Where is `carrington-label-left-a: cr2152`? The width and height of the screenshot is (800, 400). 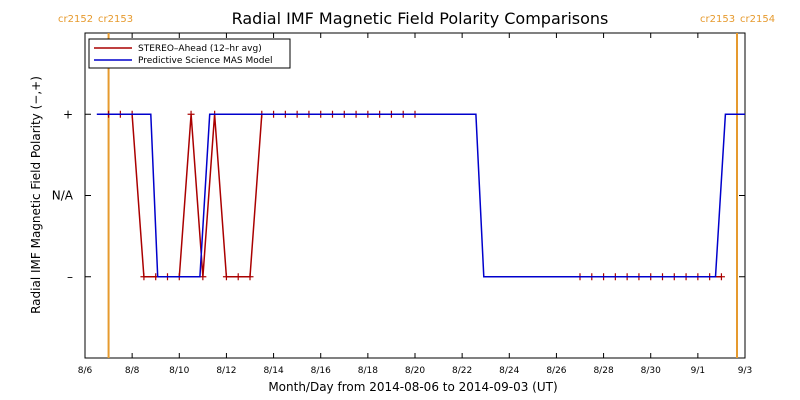 carrington-label-left-a: cr2152 is located at coordinates (75, 19).